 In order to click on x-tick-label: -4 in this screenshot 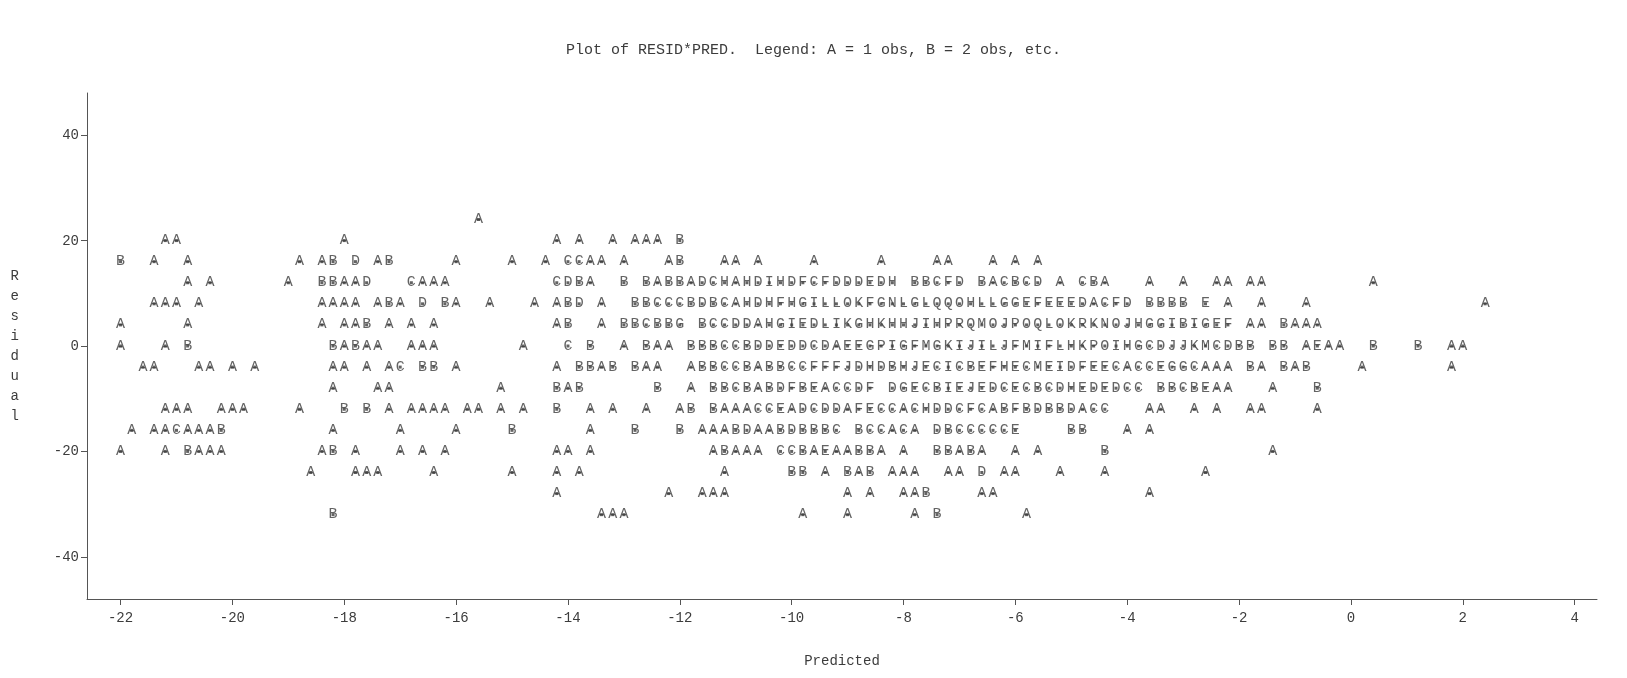, I will do `click(1127, 618)`.